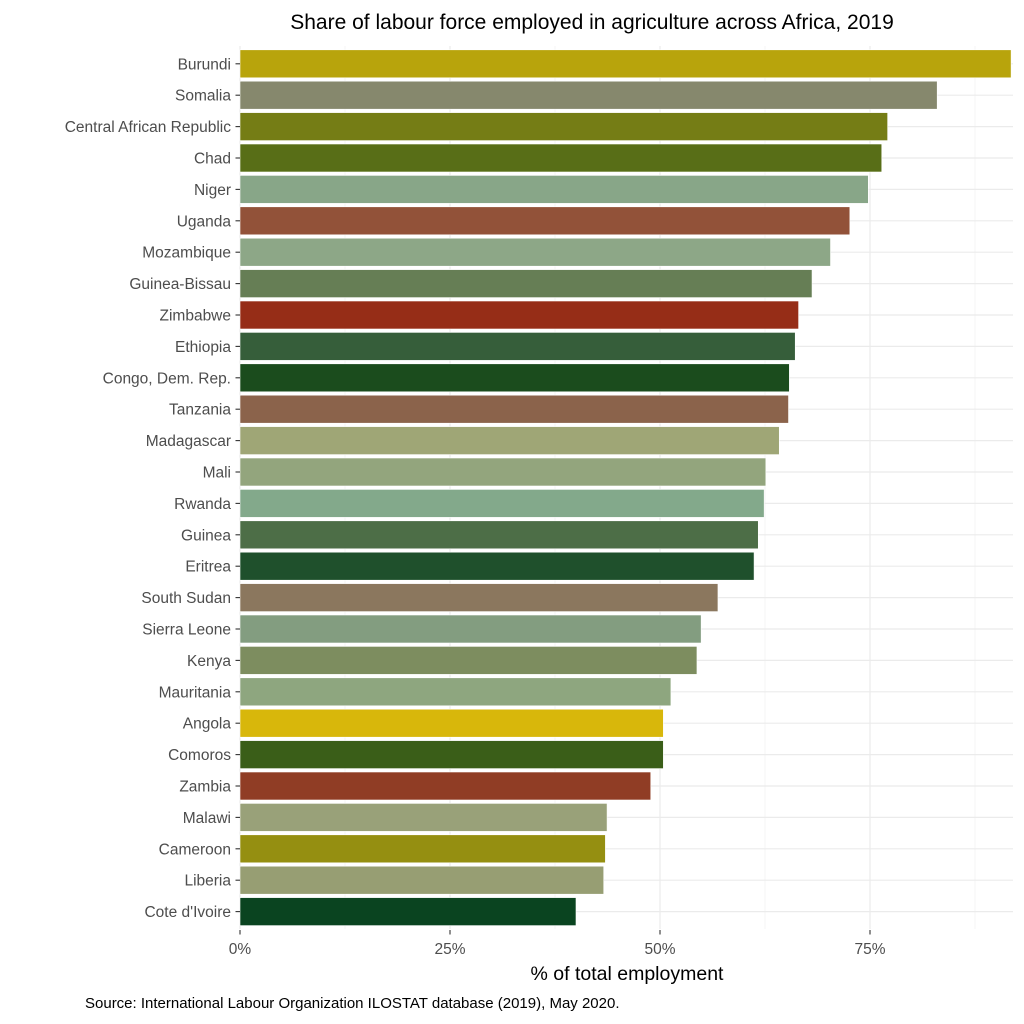 The image size is (1024, 1024). Describe the element at coordinates (204, 221) in the screenshot. I see `y-tick-label: Uganda` at that location.